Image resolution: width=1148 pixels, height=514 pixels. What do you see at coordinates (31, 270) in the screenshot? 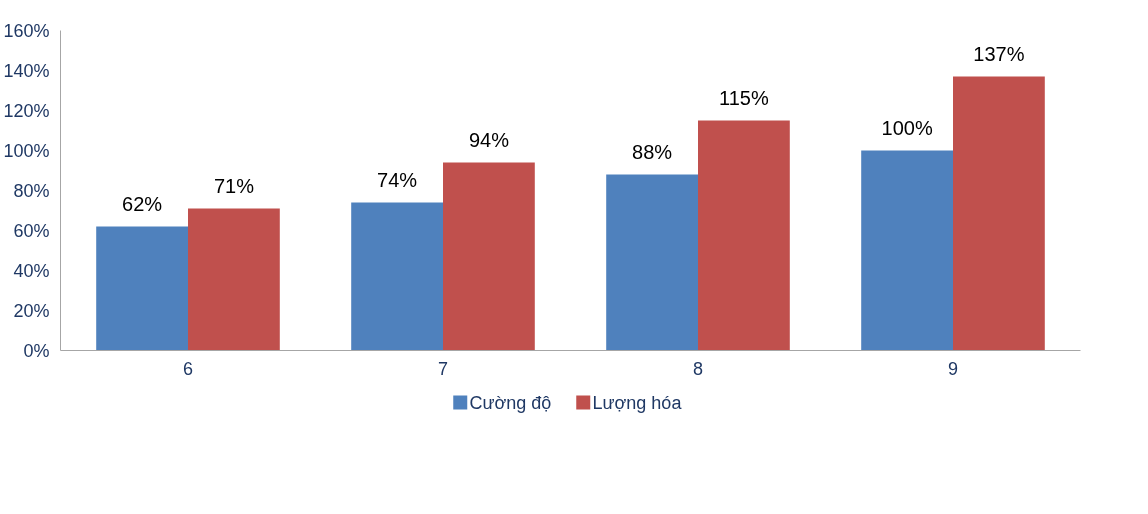
I see `y-tick-label: 40%` at bounding box center [31, 270].